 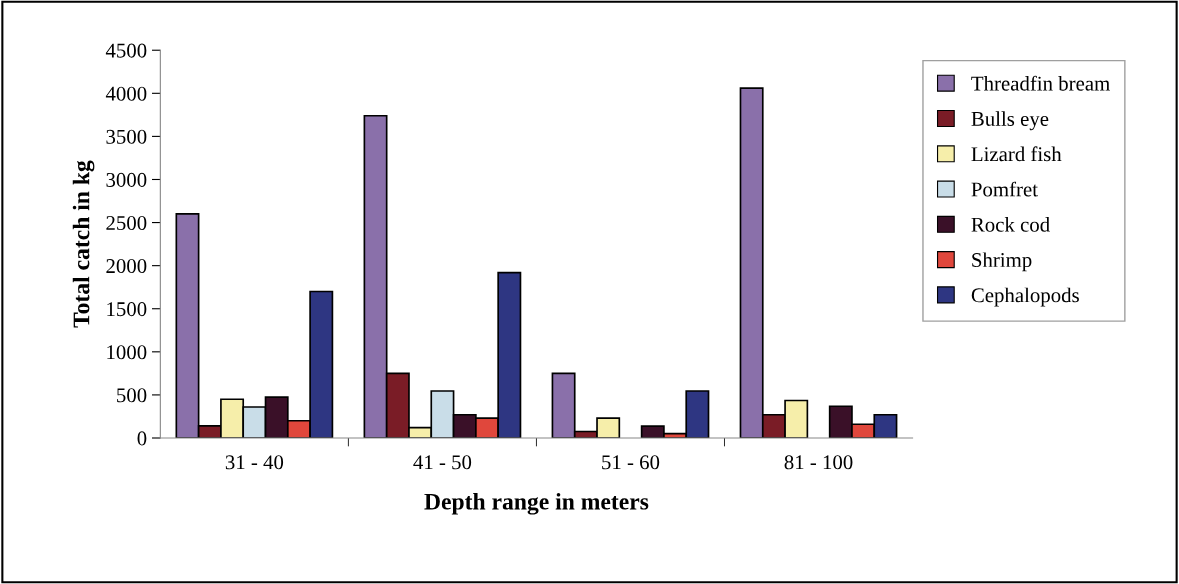 What do you see at coordinates (1004, 189) in the screenshot?
I see `legend-label: Pomfret` at bounding box center [1004, 189].